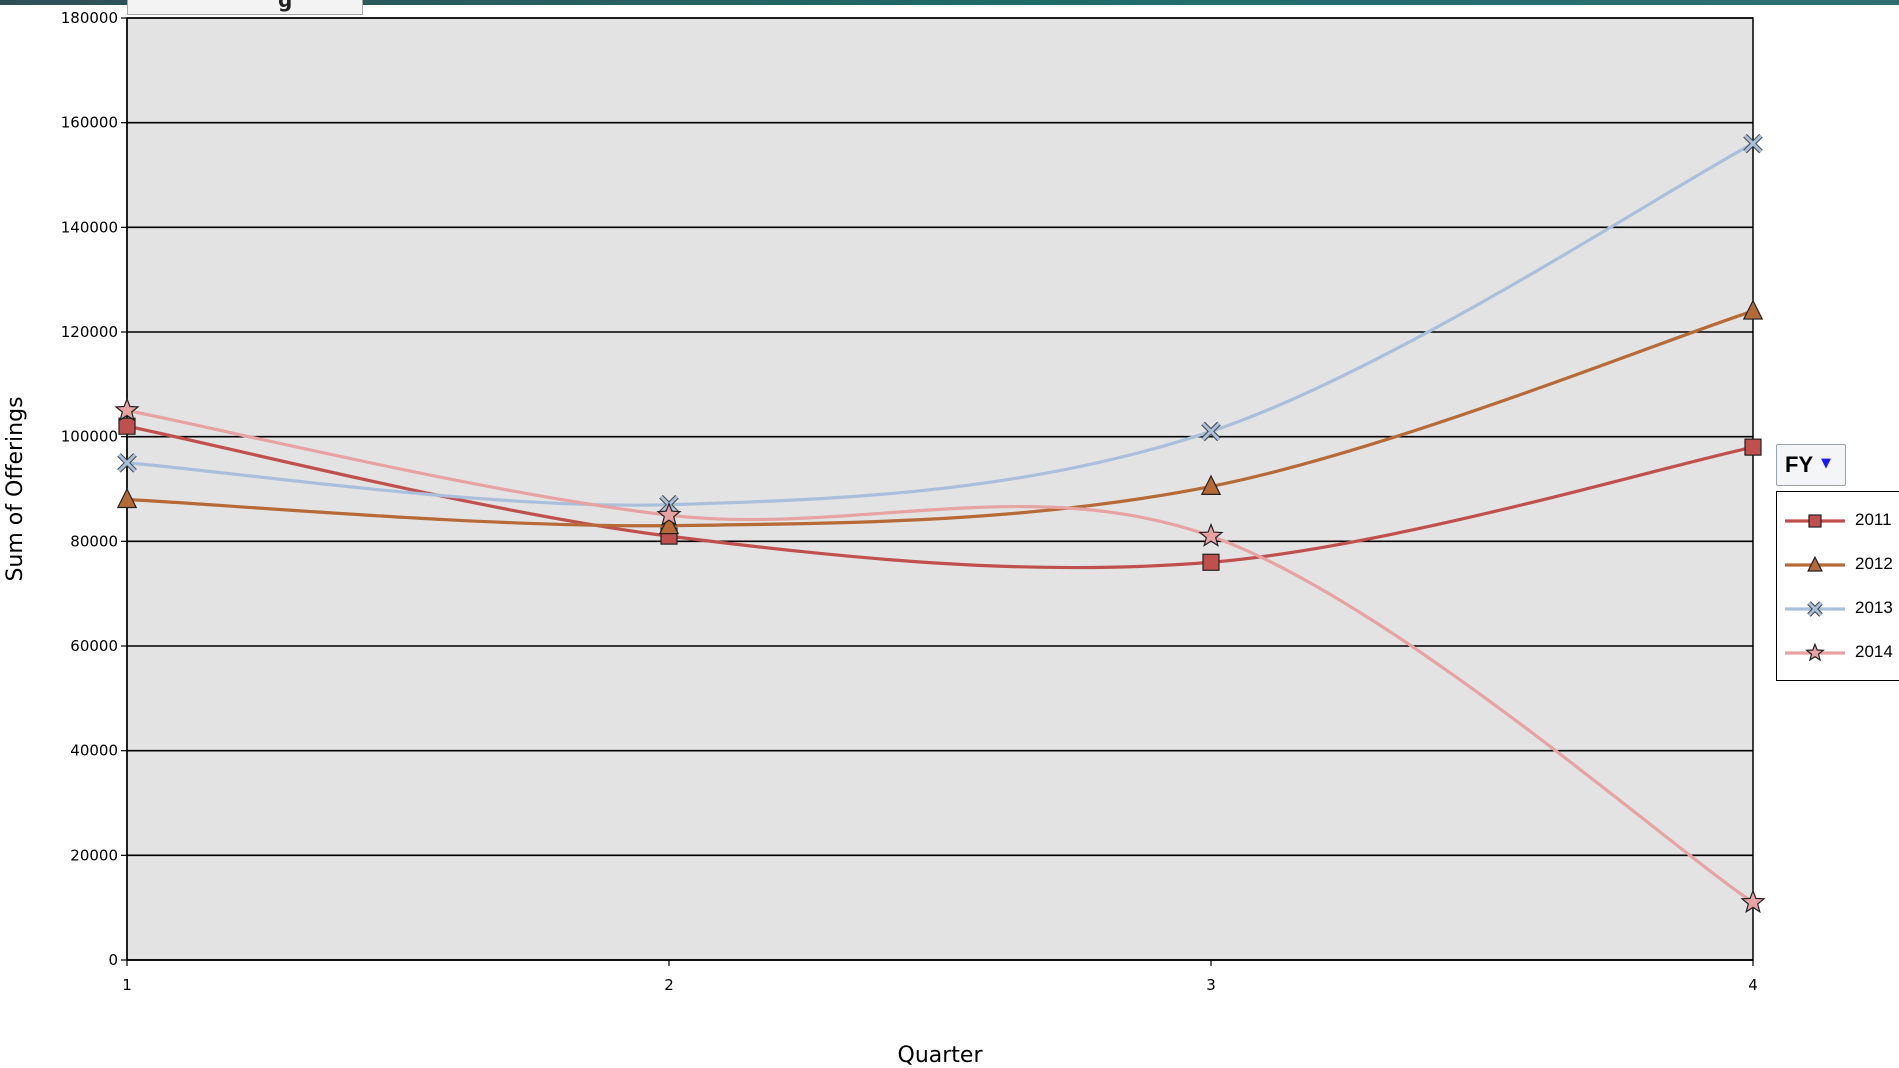  I want to click on legend-title: FY, so click(1799, 464).